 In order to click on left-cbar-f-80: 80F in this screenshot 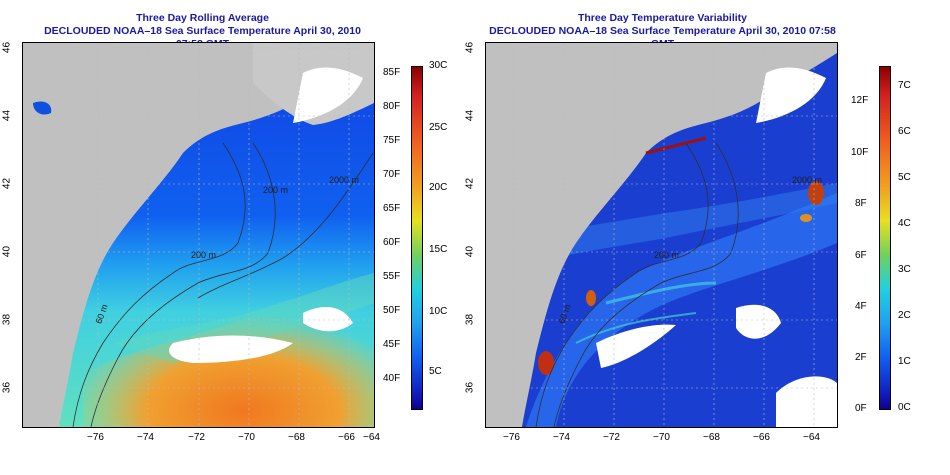, I will do `click(392, 106)`.